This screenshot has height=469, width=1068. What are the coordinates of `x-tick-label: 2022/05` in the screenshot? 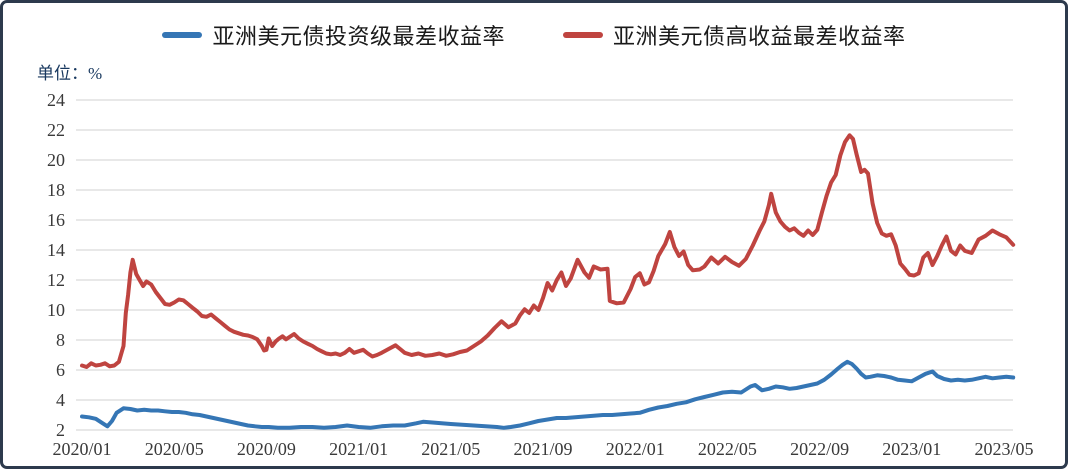 It's located at (727, 449).